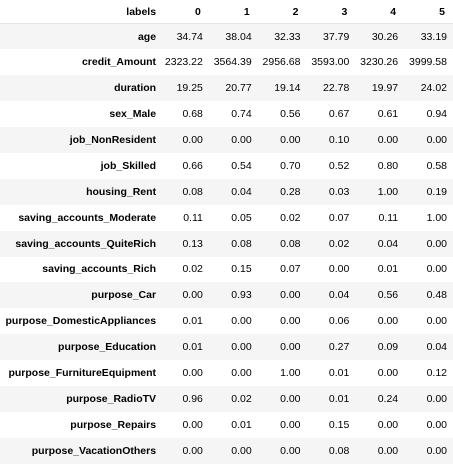  Describe the element at coordinates (192, 114) in the screenshot. I see `table-cell: 0.68` at that location.